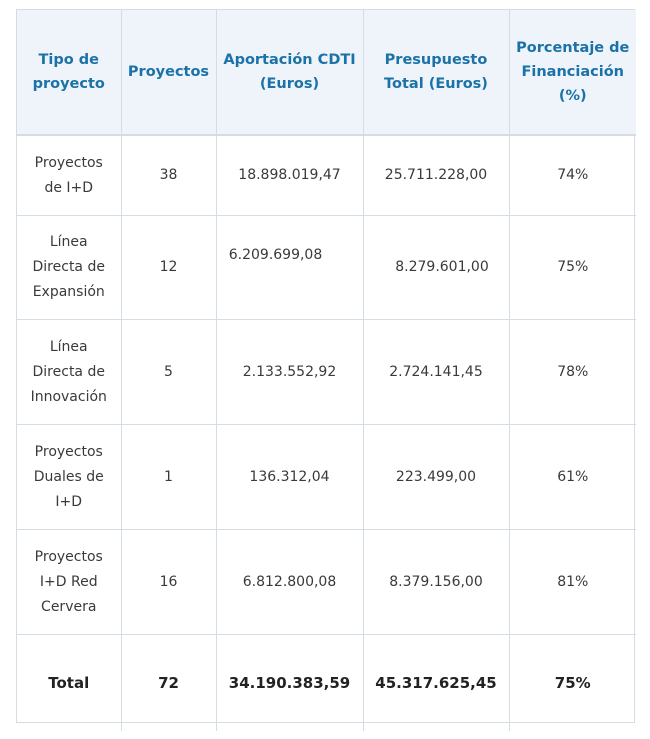 This screenshot has width=650, height=739. Describe the element at coordinates (436, 682) in the screenshot. I see `total-presupuesto: 45.317.625,45` at that location.